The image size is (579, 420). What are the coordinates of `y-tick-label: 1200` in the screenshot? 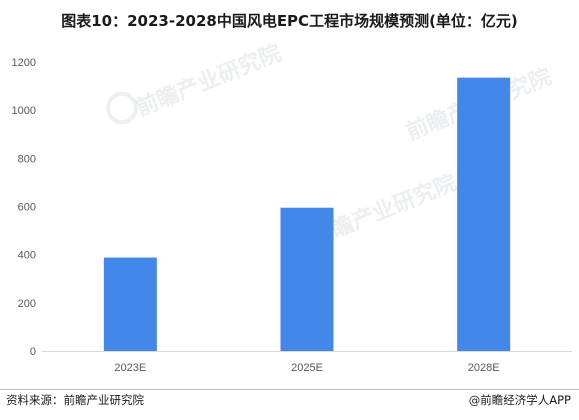 It's located at (24, 63).